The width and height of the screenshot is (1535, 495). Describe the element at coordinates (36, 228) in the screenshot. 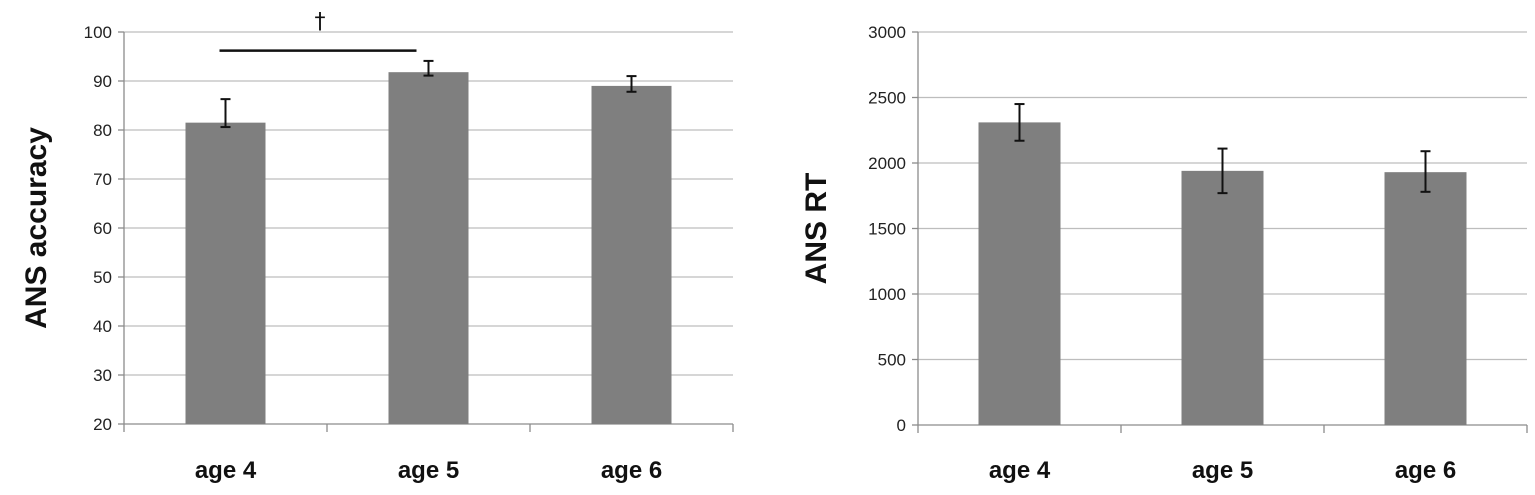

I see `y-axis-title: ANS accuracy` at that location.